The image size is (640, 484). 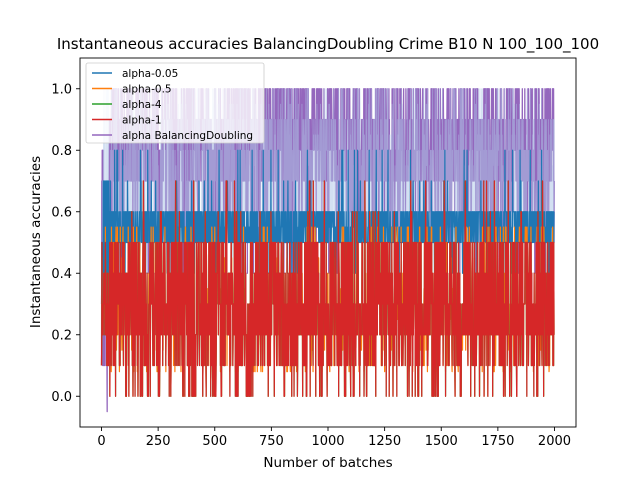 What do you see at coordinates (65, 243) in the screenshot?
I see `y-axis: 0.0 0.2 0.4 0.6 0.8 1.0` at bounding box center [65, 243].